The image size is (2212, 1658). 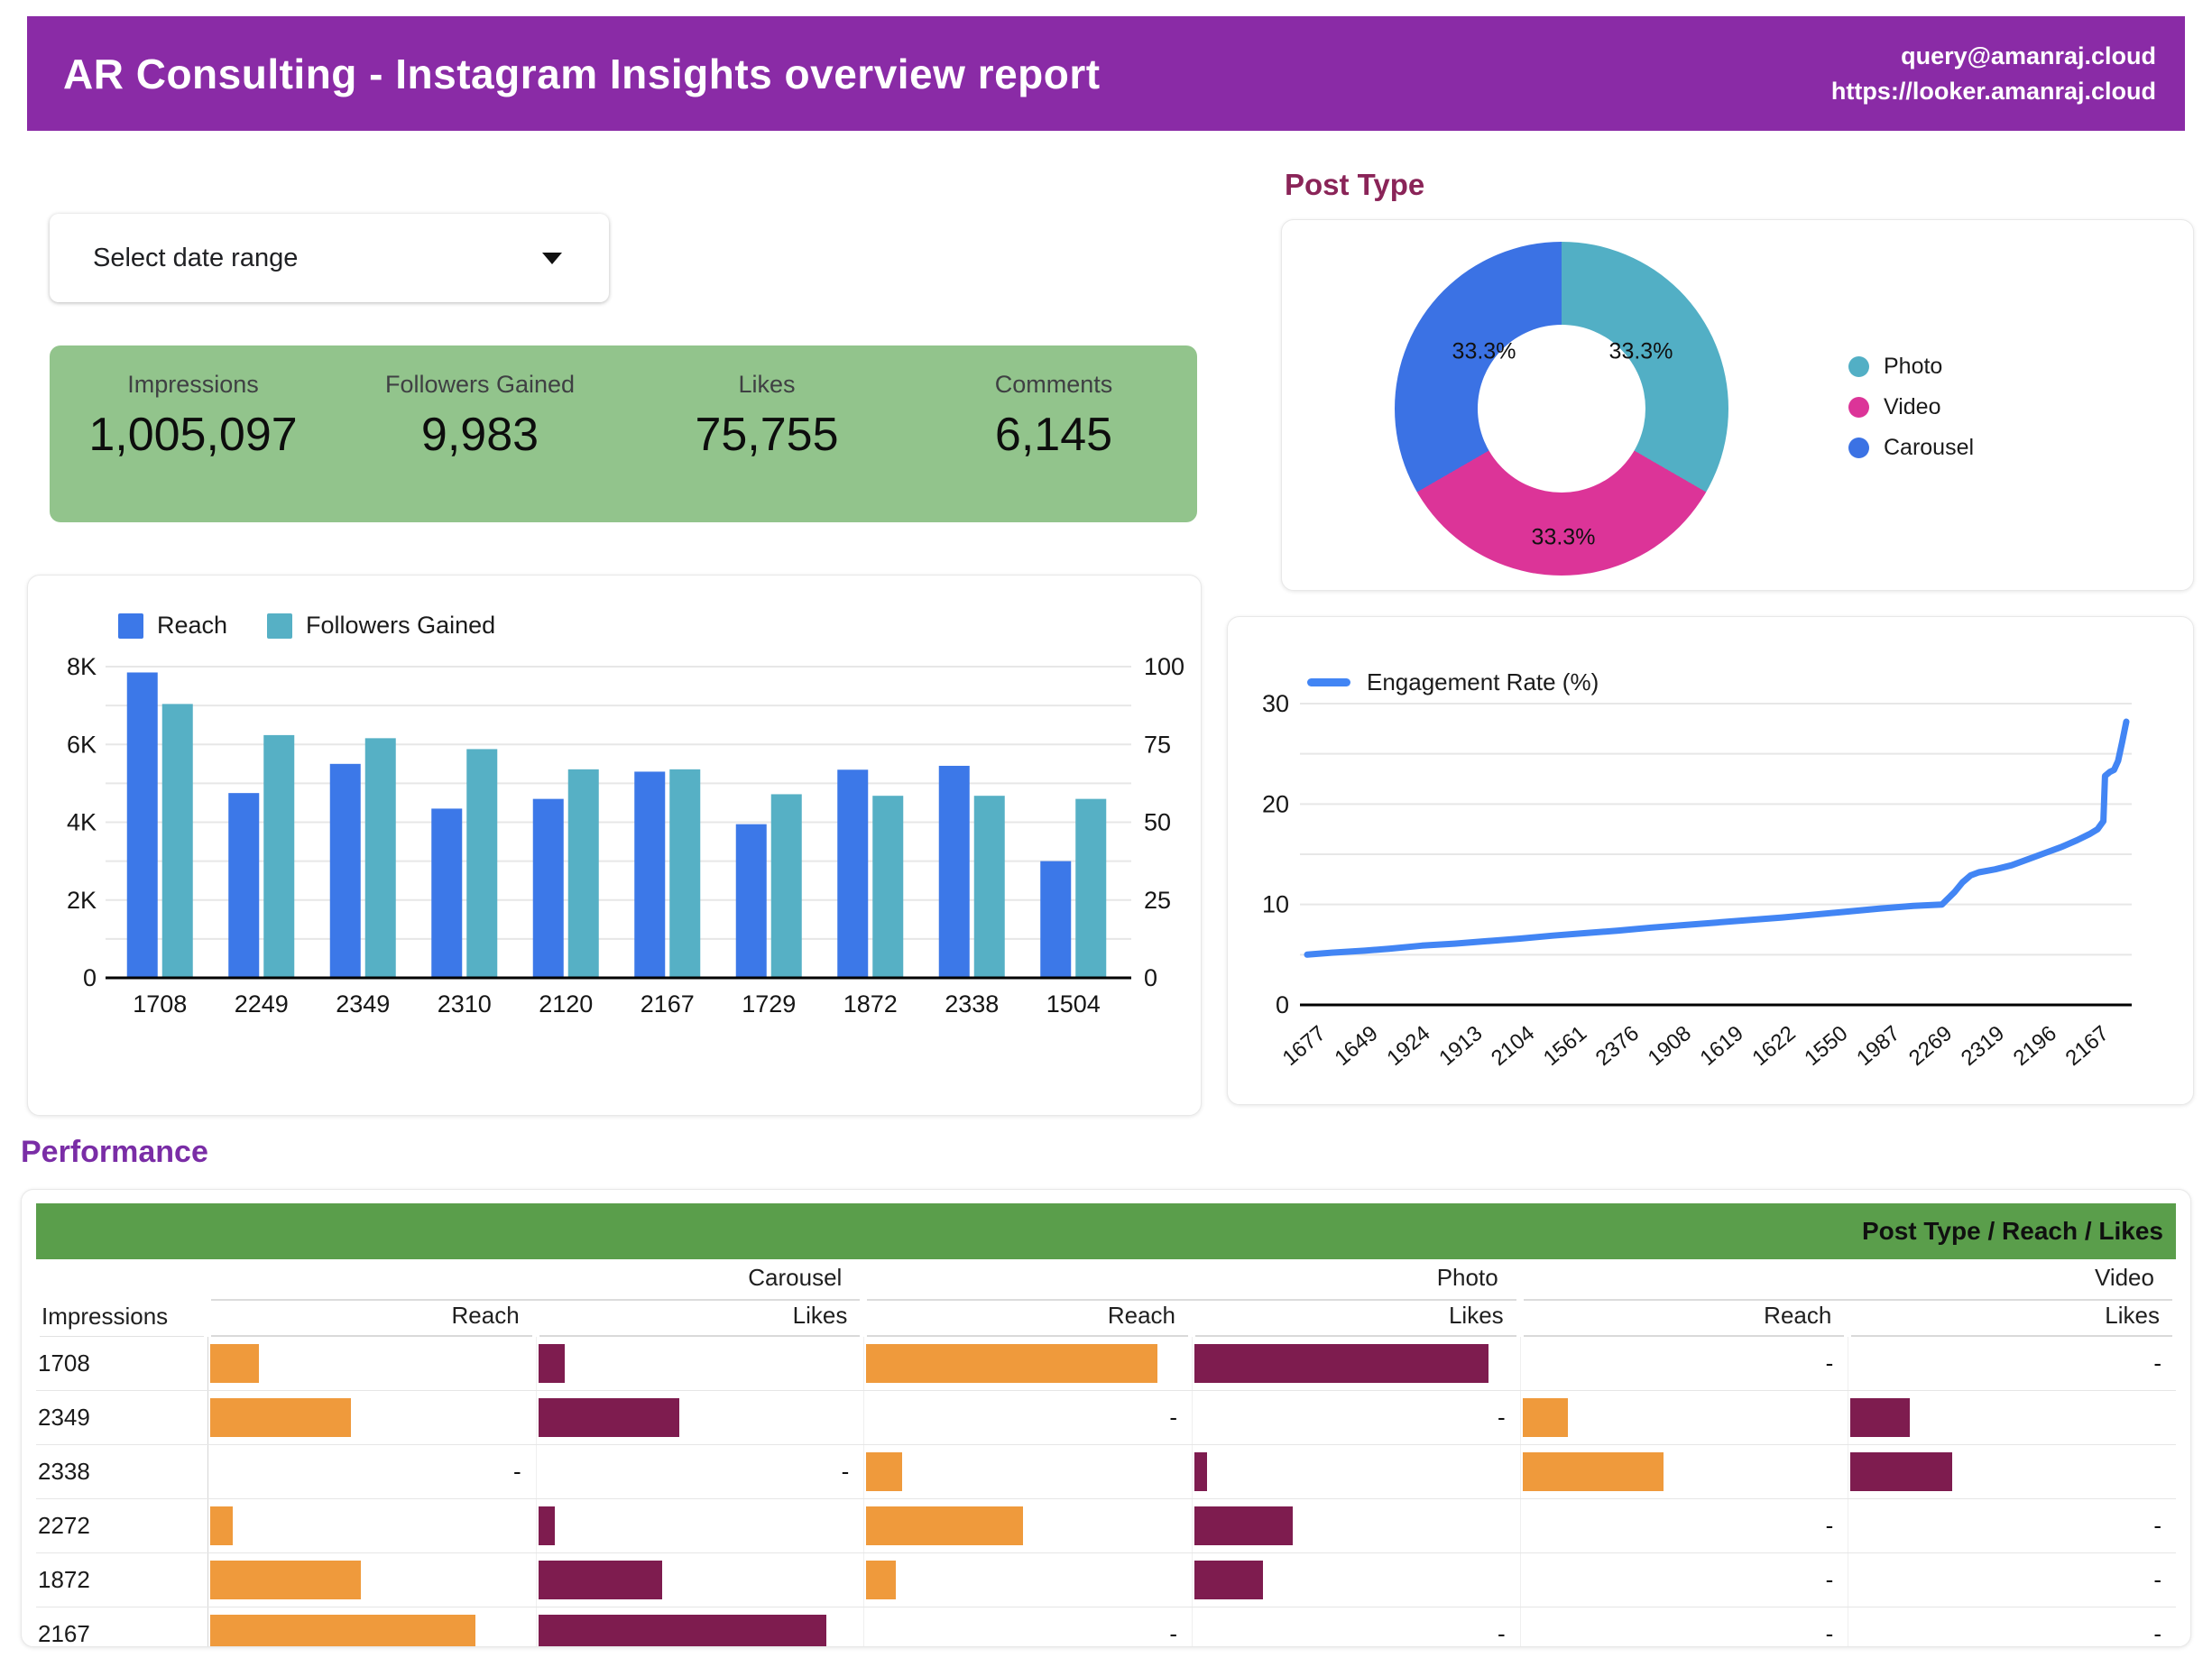 What do you see at coordinates (1304, 1046) in the screenshot?
I see `svg-text: 1677` at bounding box center [1304, 1046].